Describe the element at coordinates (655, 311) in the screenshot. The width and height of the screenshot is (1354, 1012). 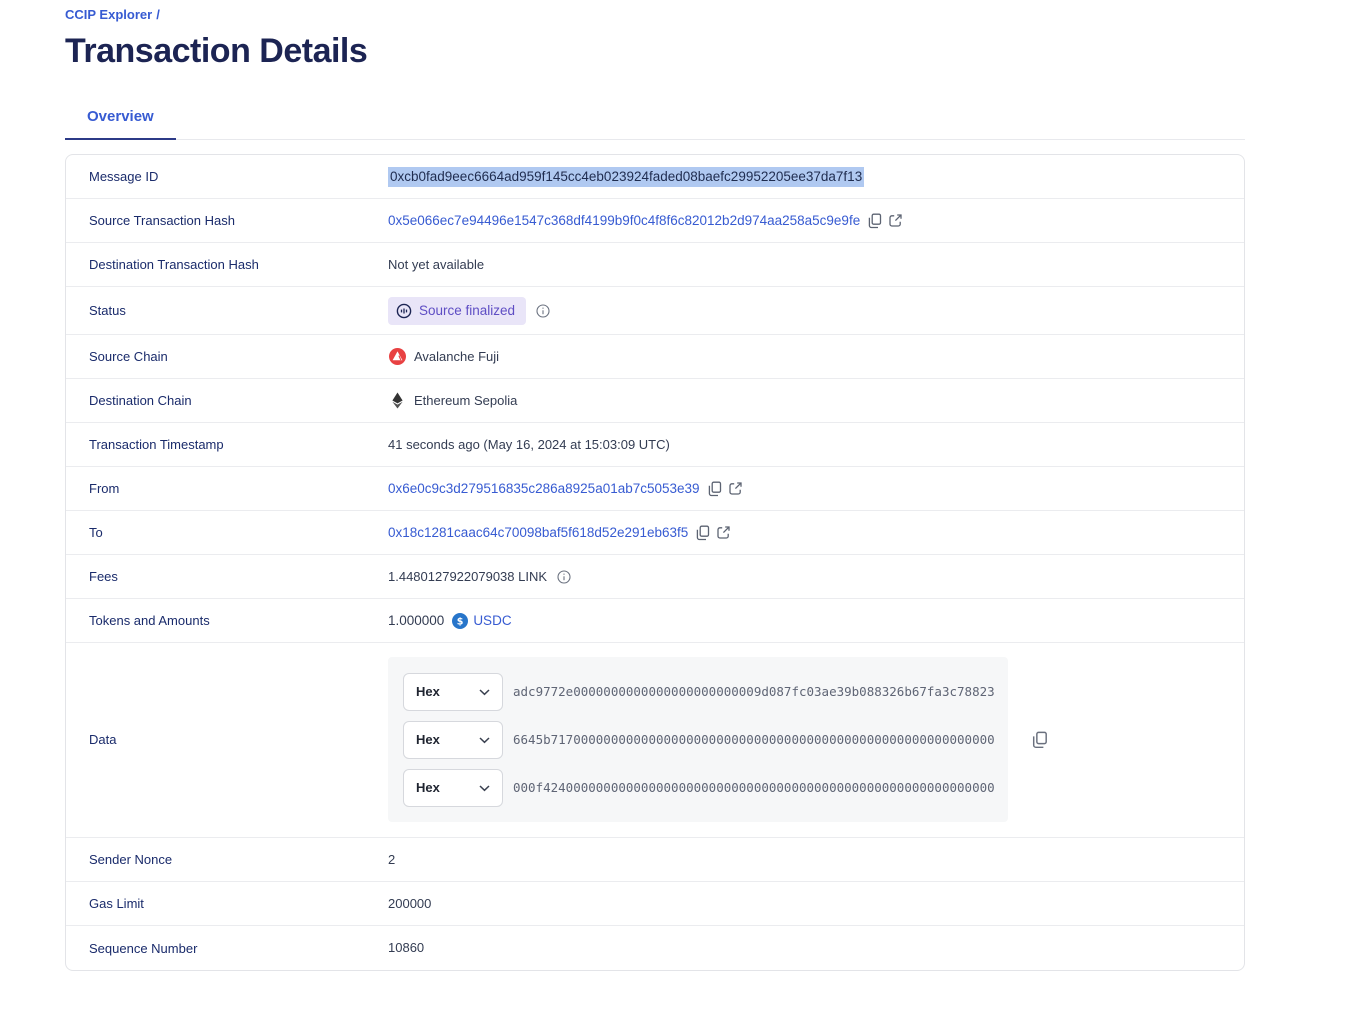
I see `table-row-status: Status Source finalized` at that location.